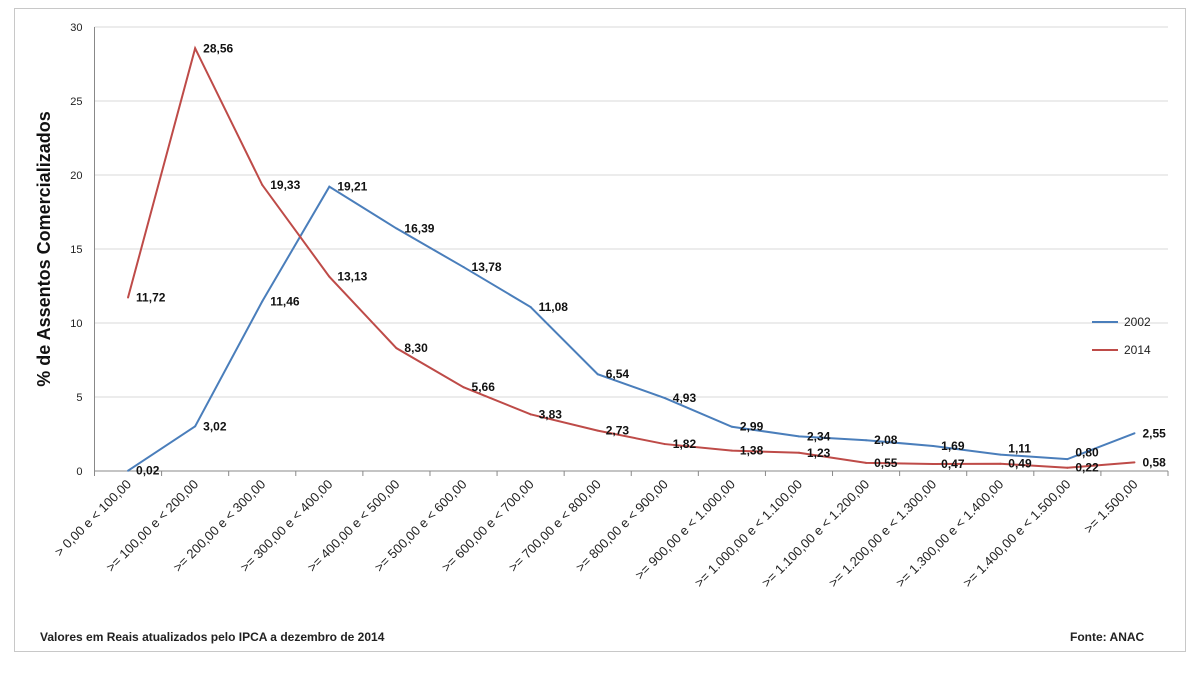 The width and height of the screenshot is (1200, 675). I want to click on legend-label: 2014, so click(1137, 350).